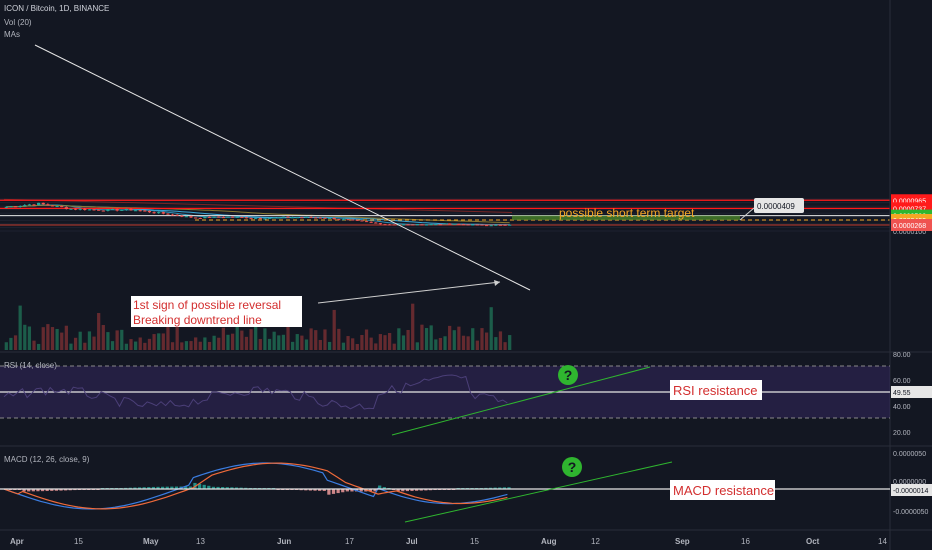  I want to click on macd-question-mark: ?, so click(572, 467).